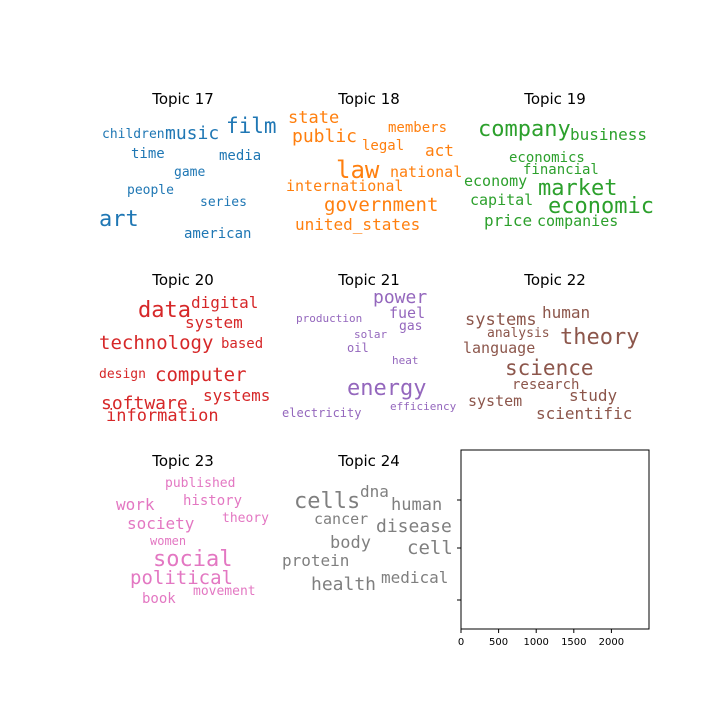 This screenshot has height=720, width=720. What do you see at coordinates (499, 348) in the screenshot?
I see `word-language: language` at bounding box center [499, 348].